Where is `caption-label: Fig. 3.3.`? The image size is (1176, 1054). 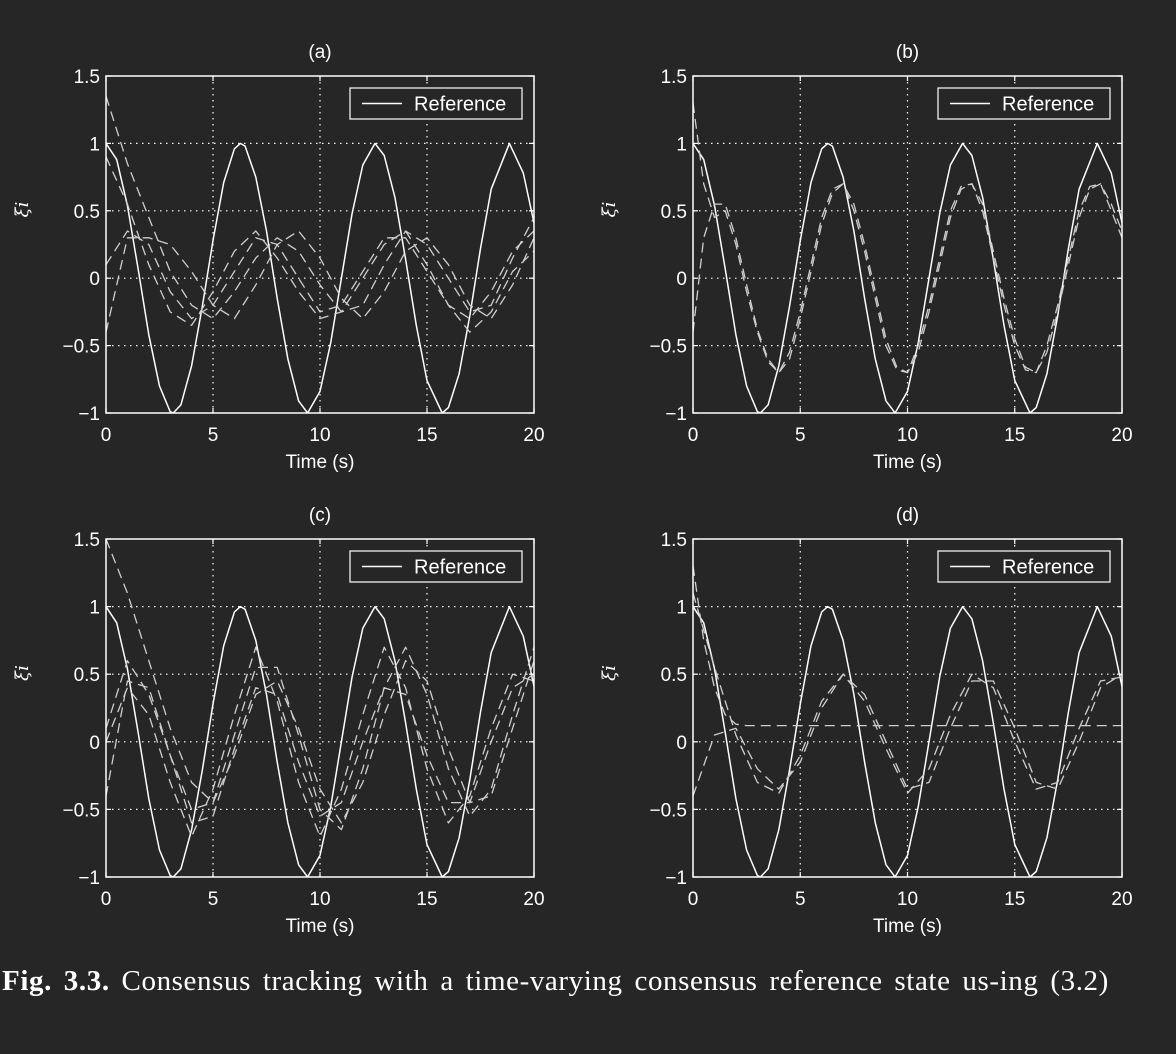 caption-label: Fig. 3.3. is located at coordinates (56, 981).